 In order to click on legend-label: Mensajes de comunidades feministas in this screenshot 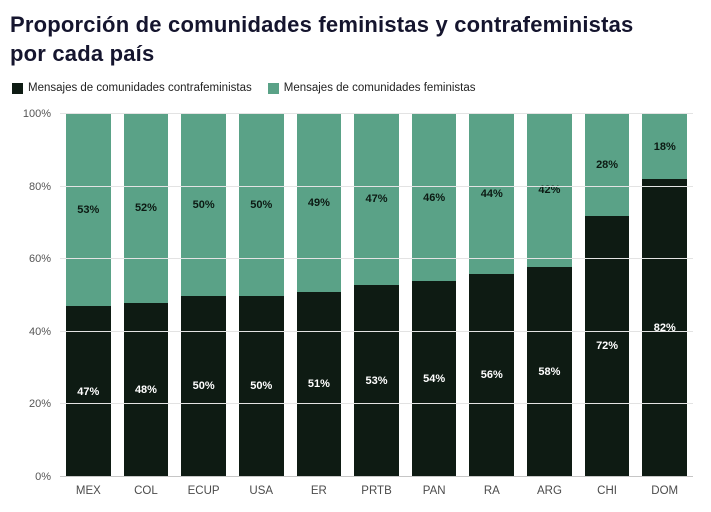, I will do `click(379, 88)`.